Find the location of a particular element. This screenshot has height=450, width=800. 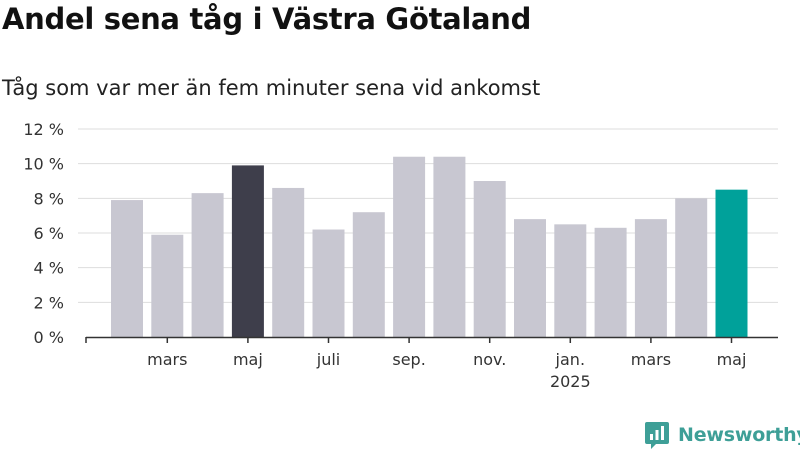

y-tick-label: 8 % is located at coordinates (49, 198).